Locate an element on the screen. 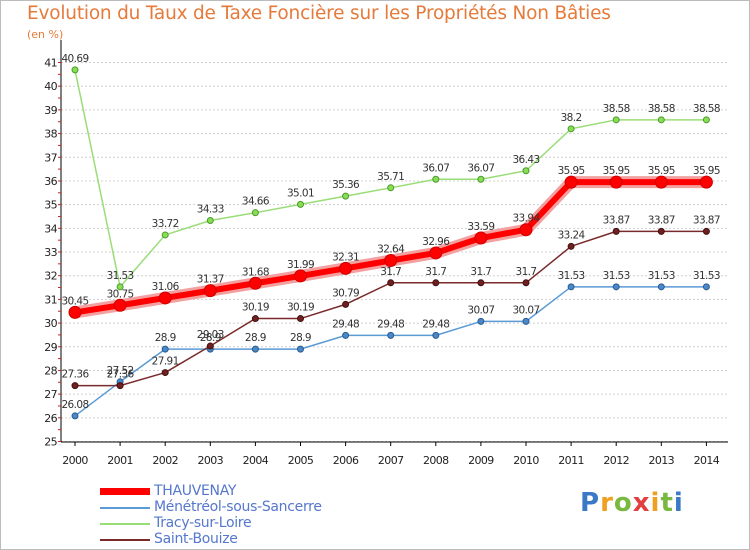 The image size is (750, 550). x-tick-label: 2014 is located at coordinates (707, 460).